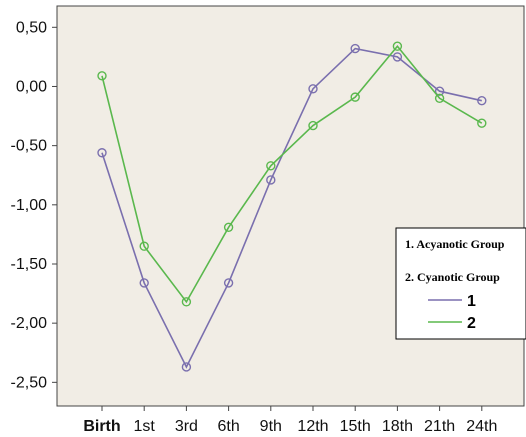 The width and height of the screenshot is (526, 437). I want to click on legend-group-2-label: 2. Cyanotic Group, so click(452, 277).